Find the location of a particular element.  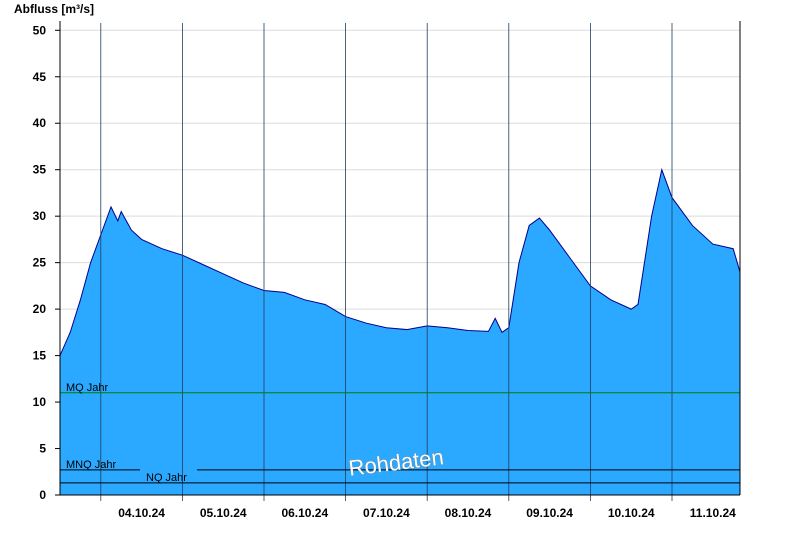

x-tick-label: 04.10.24 is located at coordinates (141, 513).